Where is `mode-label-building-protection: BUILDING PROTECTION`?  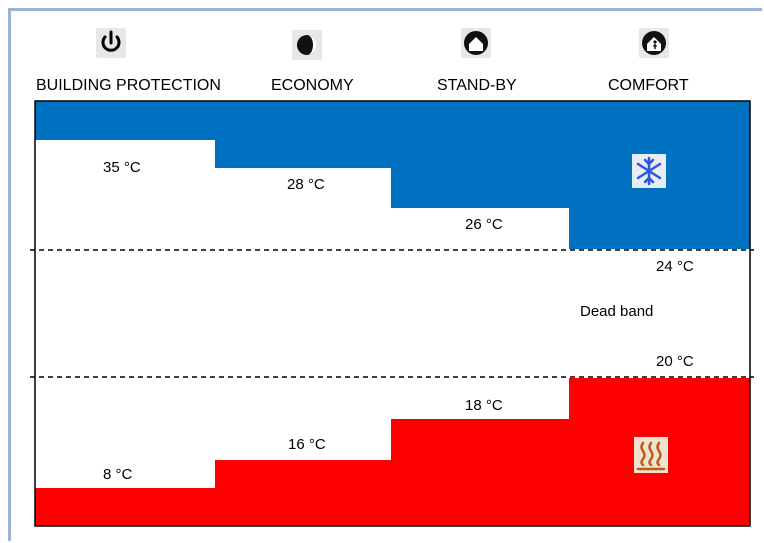 mode-label-building-protection: BUILDING PROTECTION is located at coordinates (128, 85).